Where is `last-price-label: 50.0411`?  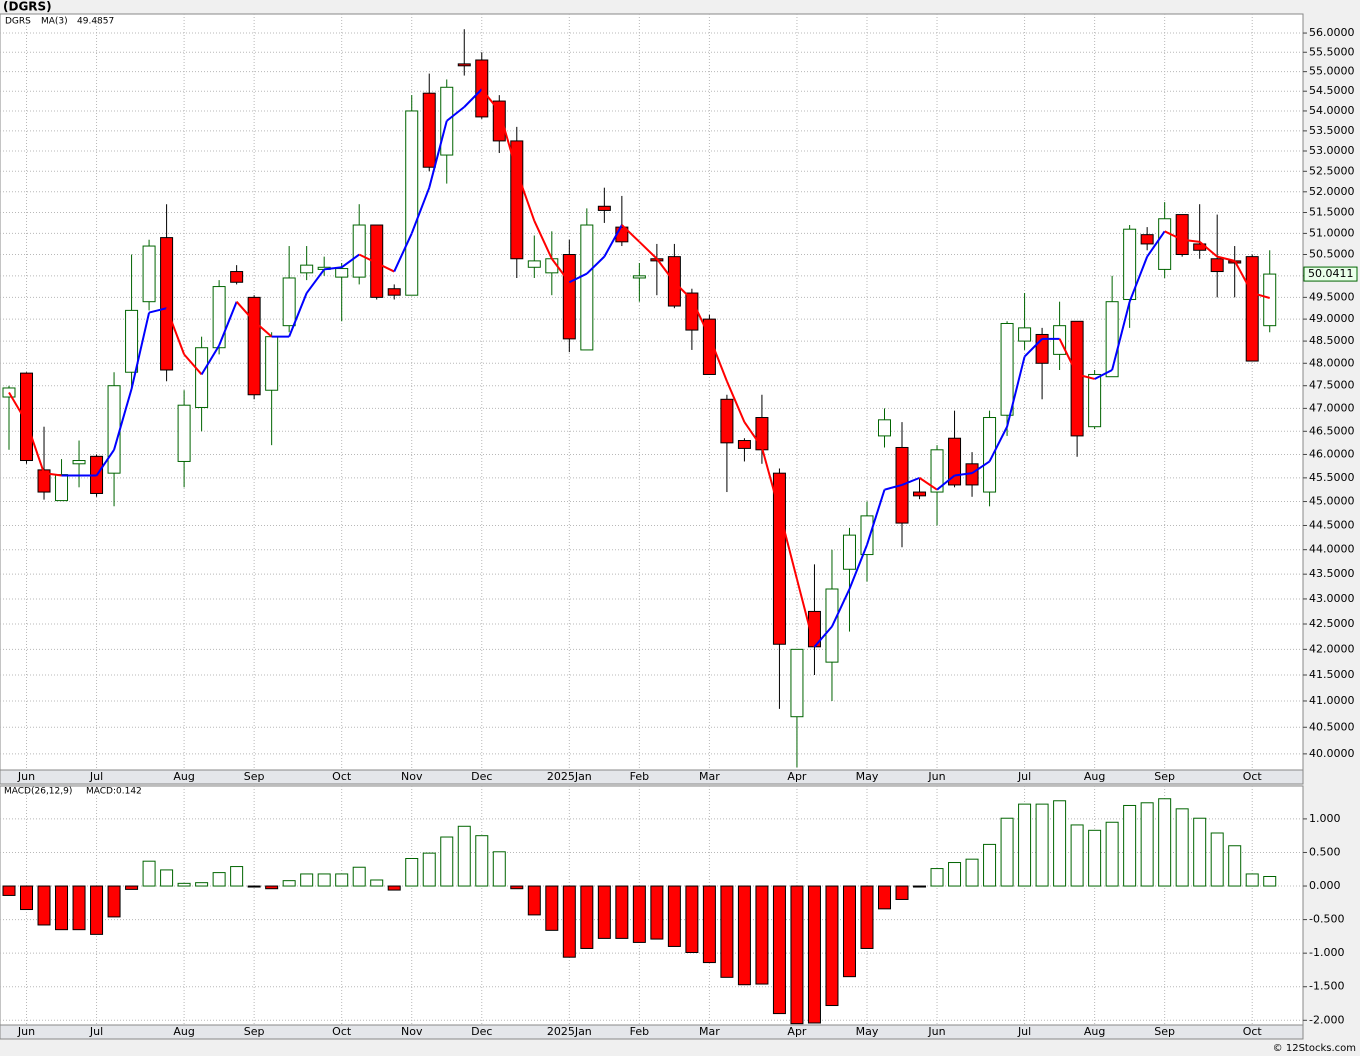 last-price-label: 50.0411 is located at coordinates (1331, 273).